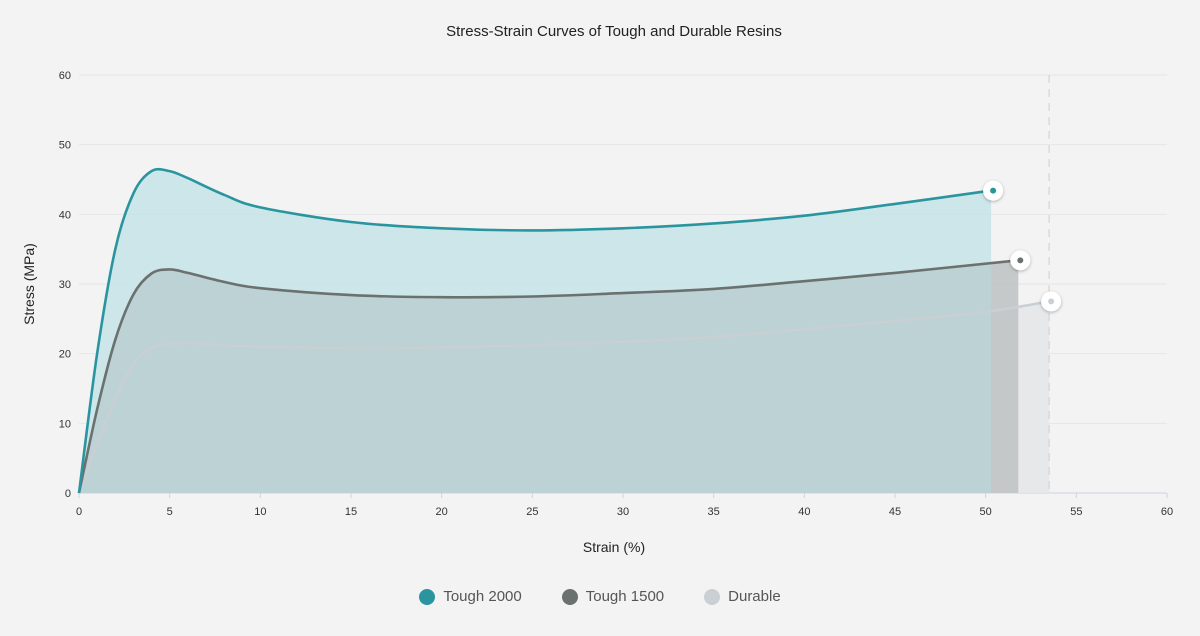 This screenshot has height=636, width=1200. Describe the element at coordinates (427, 596) in the screenshot. I see `legend-swatch-tough-2000` at that location.